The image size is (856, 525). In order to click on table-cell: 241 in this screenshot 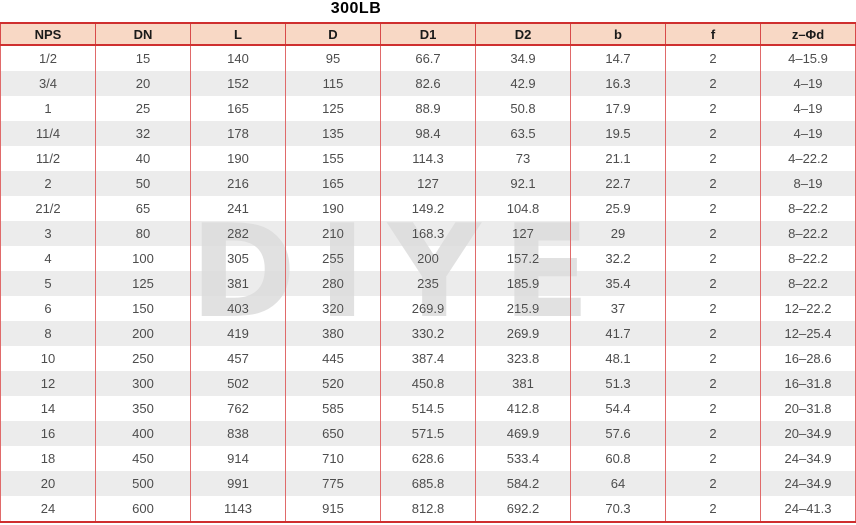, I will do `click(238, 208)`.